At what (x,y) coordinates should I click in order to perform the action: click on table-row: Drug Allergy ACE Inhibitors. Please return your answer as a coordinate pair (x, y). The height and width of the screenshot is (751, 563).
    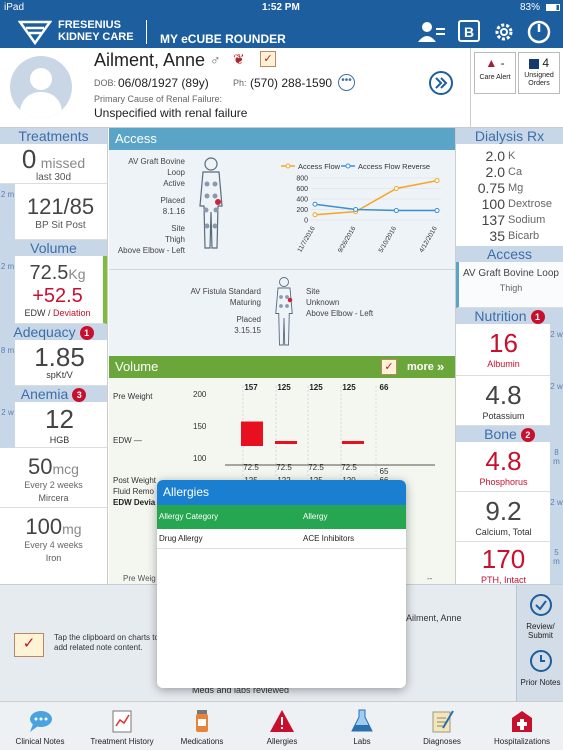
    Looking at the image, I should click on (281, 539).